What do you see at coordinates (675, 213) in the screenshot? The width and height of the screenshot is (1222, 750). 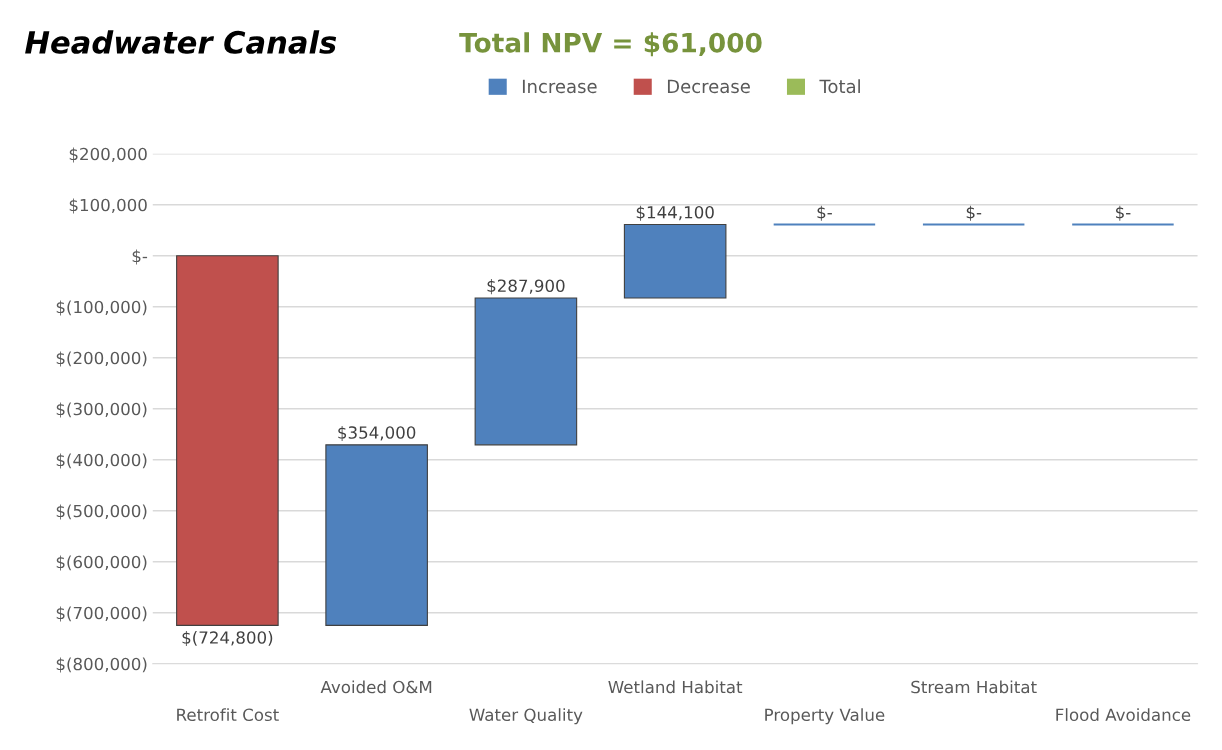 I see `data-label: $144,100` at bounding box center [675, 213].